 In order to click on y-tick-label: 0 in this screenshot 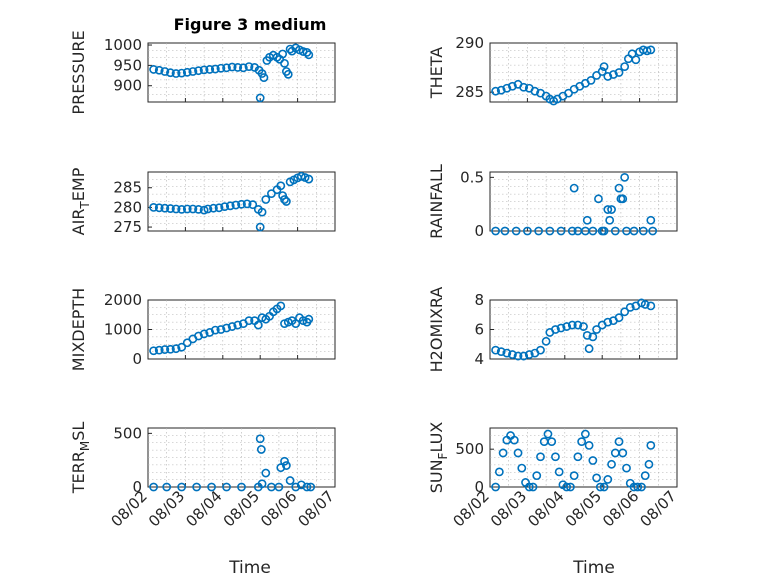, I will do `click(479, 231)`.